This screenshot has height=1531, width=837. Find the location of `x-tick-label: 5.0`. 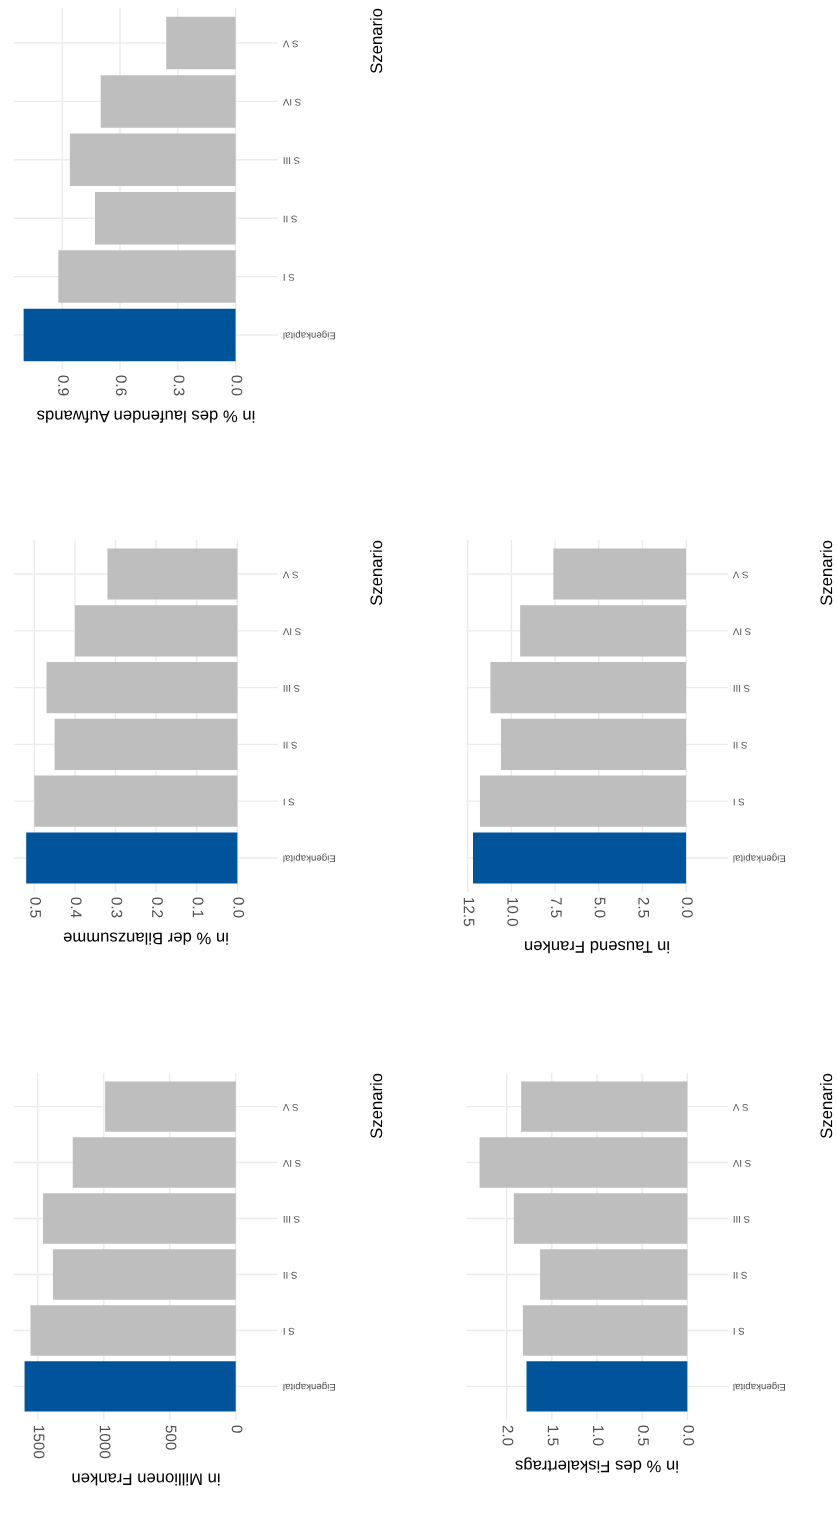

x-tick-label: 5.0 is located at coordinates (600, 907).